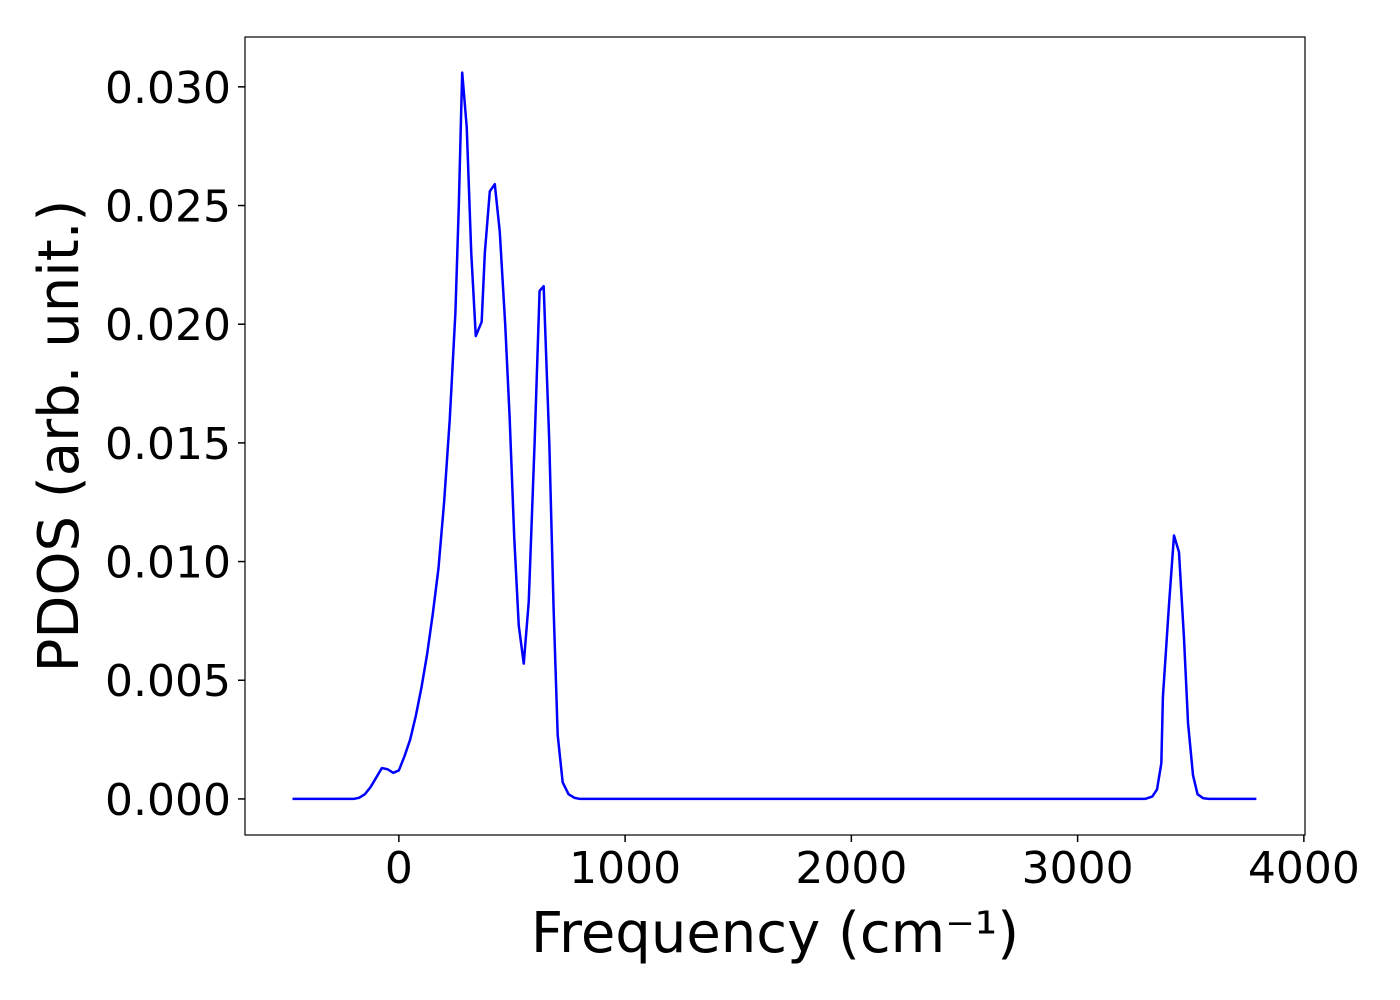  Describe the element at coordinates (168, 88) in the screenshot. I see `y-tick-label: 0.030` at that location.